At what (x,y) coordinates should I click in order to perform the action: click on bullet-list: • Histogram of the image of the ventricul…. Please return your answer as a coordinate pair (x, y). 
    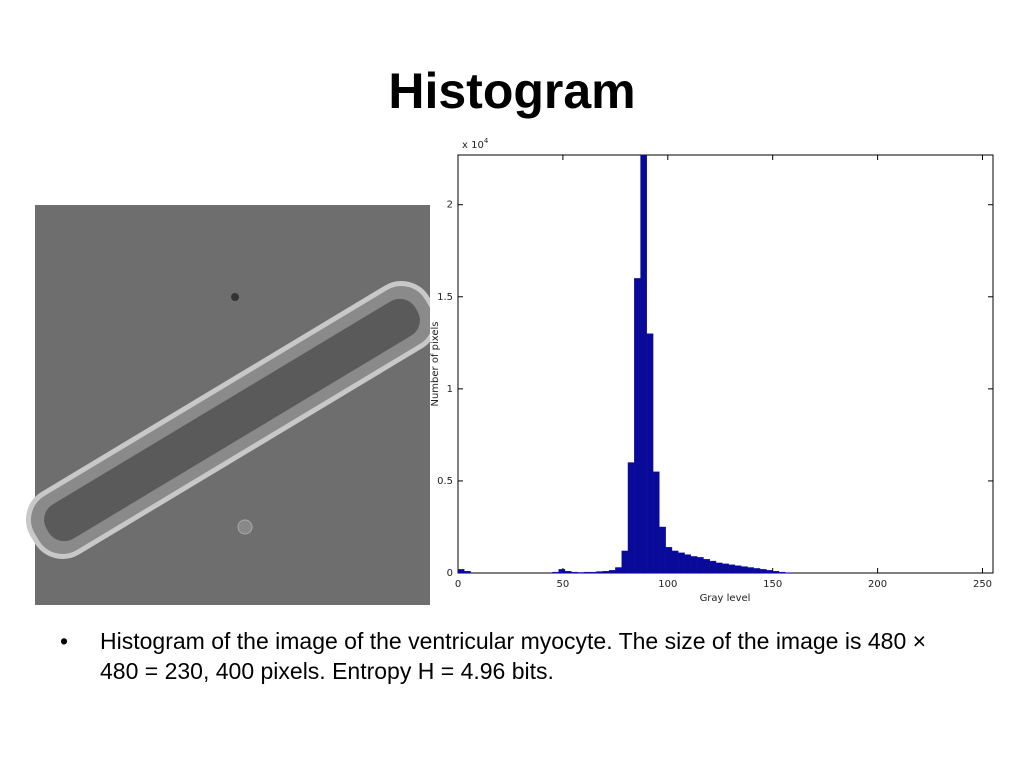
    Looking at the image, I should click on (510, 656).